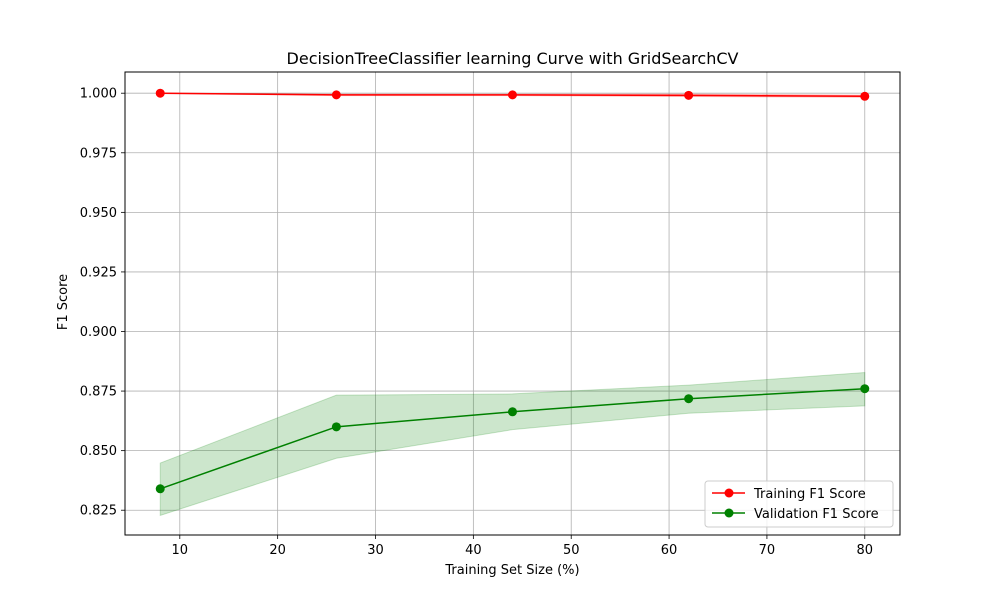  What do you see at coordinates (511, 570) in the screenshot?
I see `x-axis-label: Training Set Size (%)` at bounding box center [511, 570].